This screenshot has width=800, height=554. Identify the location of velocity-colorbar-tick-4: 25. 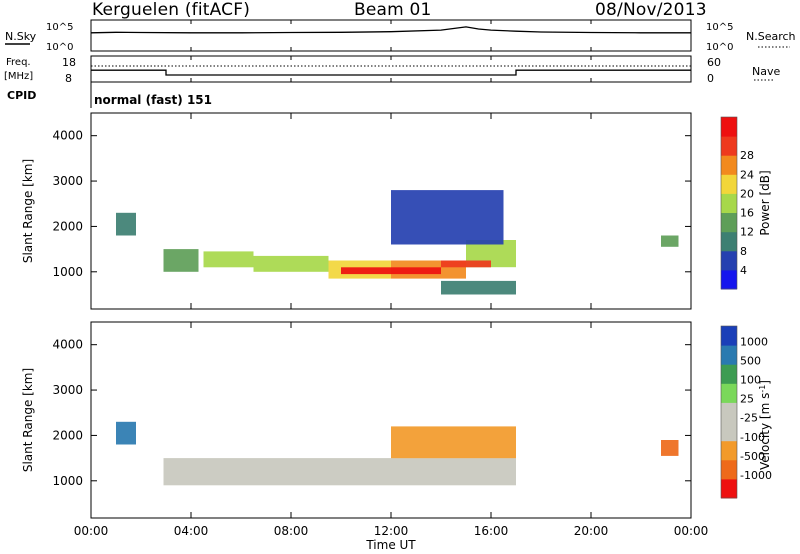
(747, 399).